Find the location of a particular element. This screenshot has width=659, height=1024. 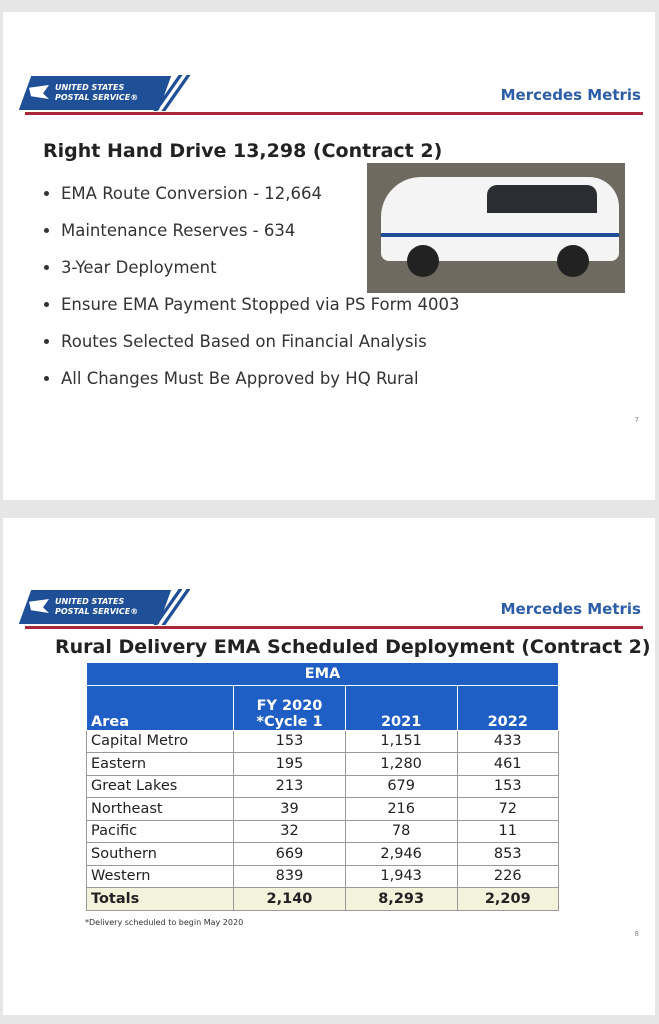

cell: 2,140 is located at coordinates (289, 899).